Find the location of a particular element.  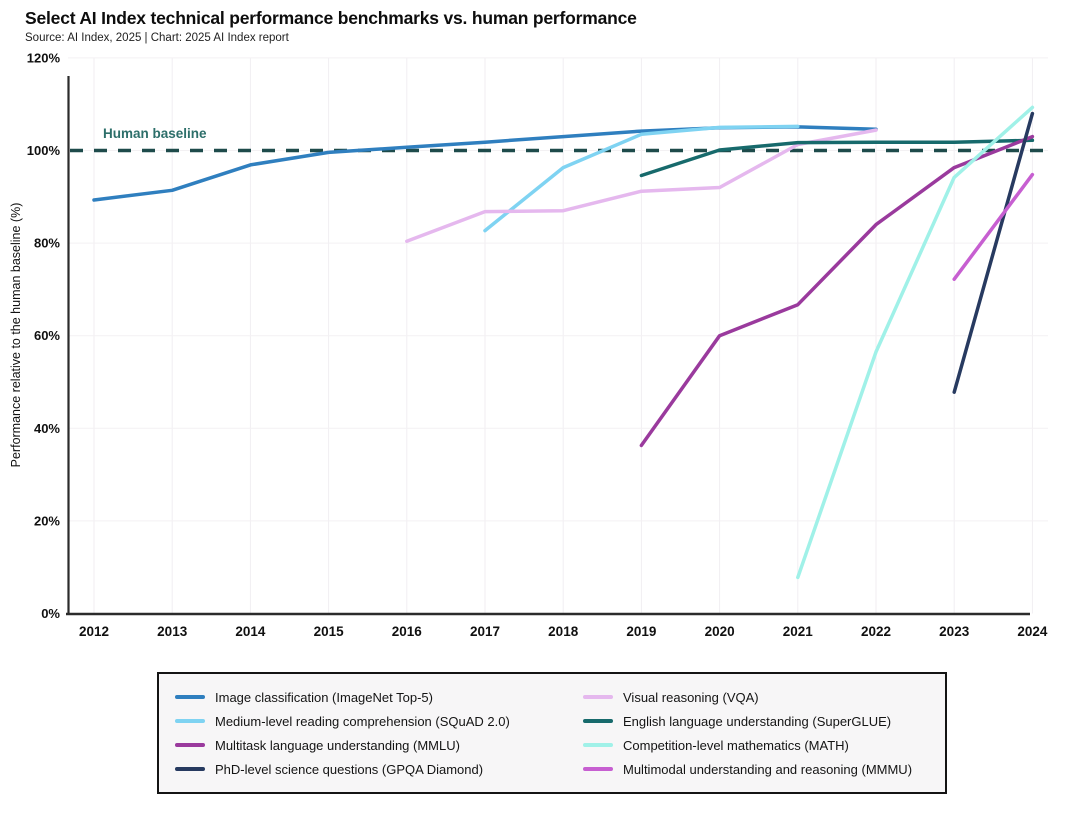

legend-label: Multitask language understanding (MMLU) is located at coordinates (337, 745).